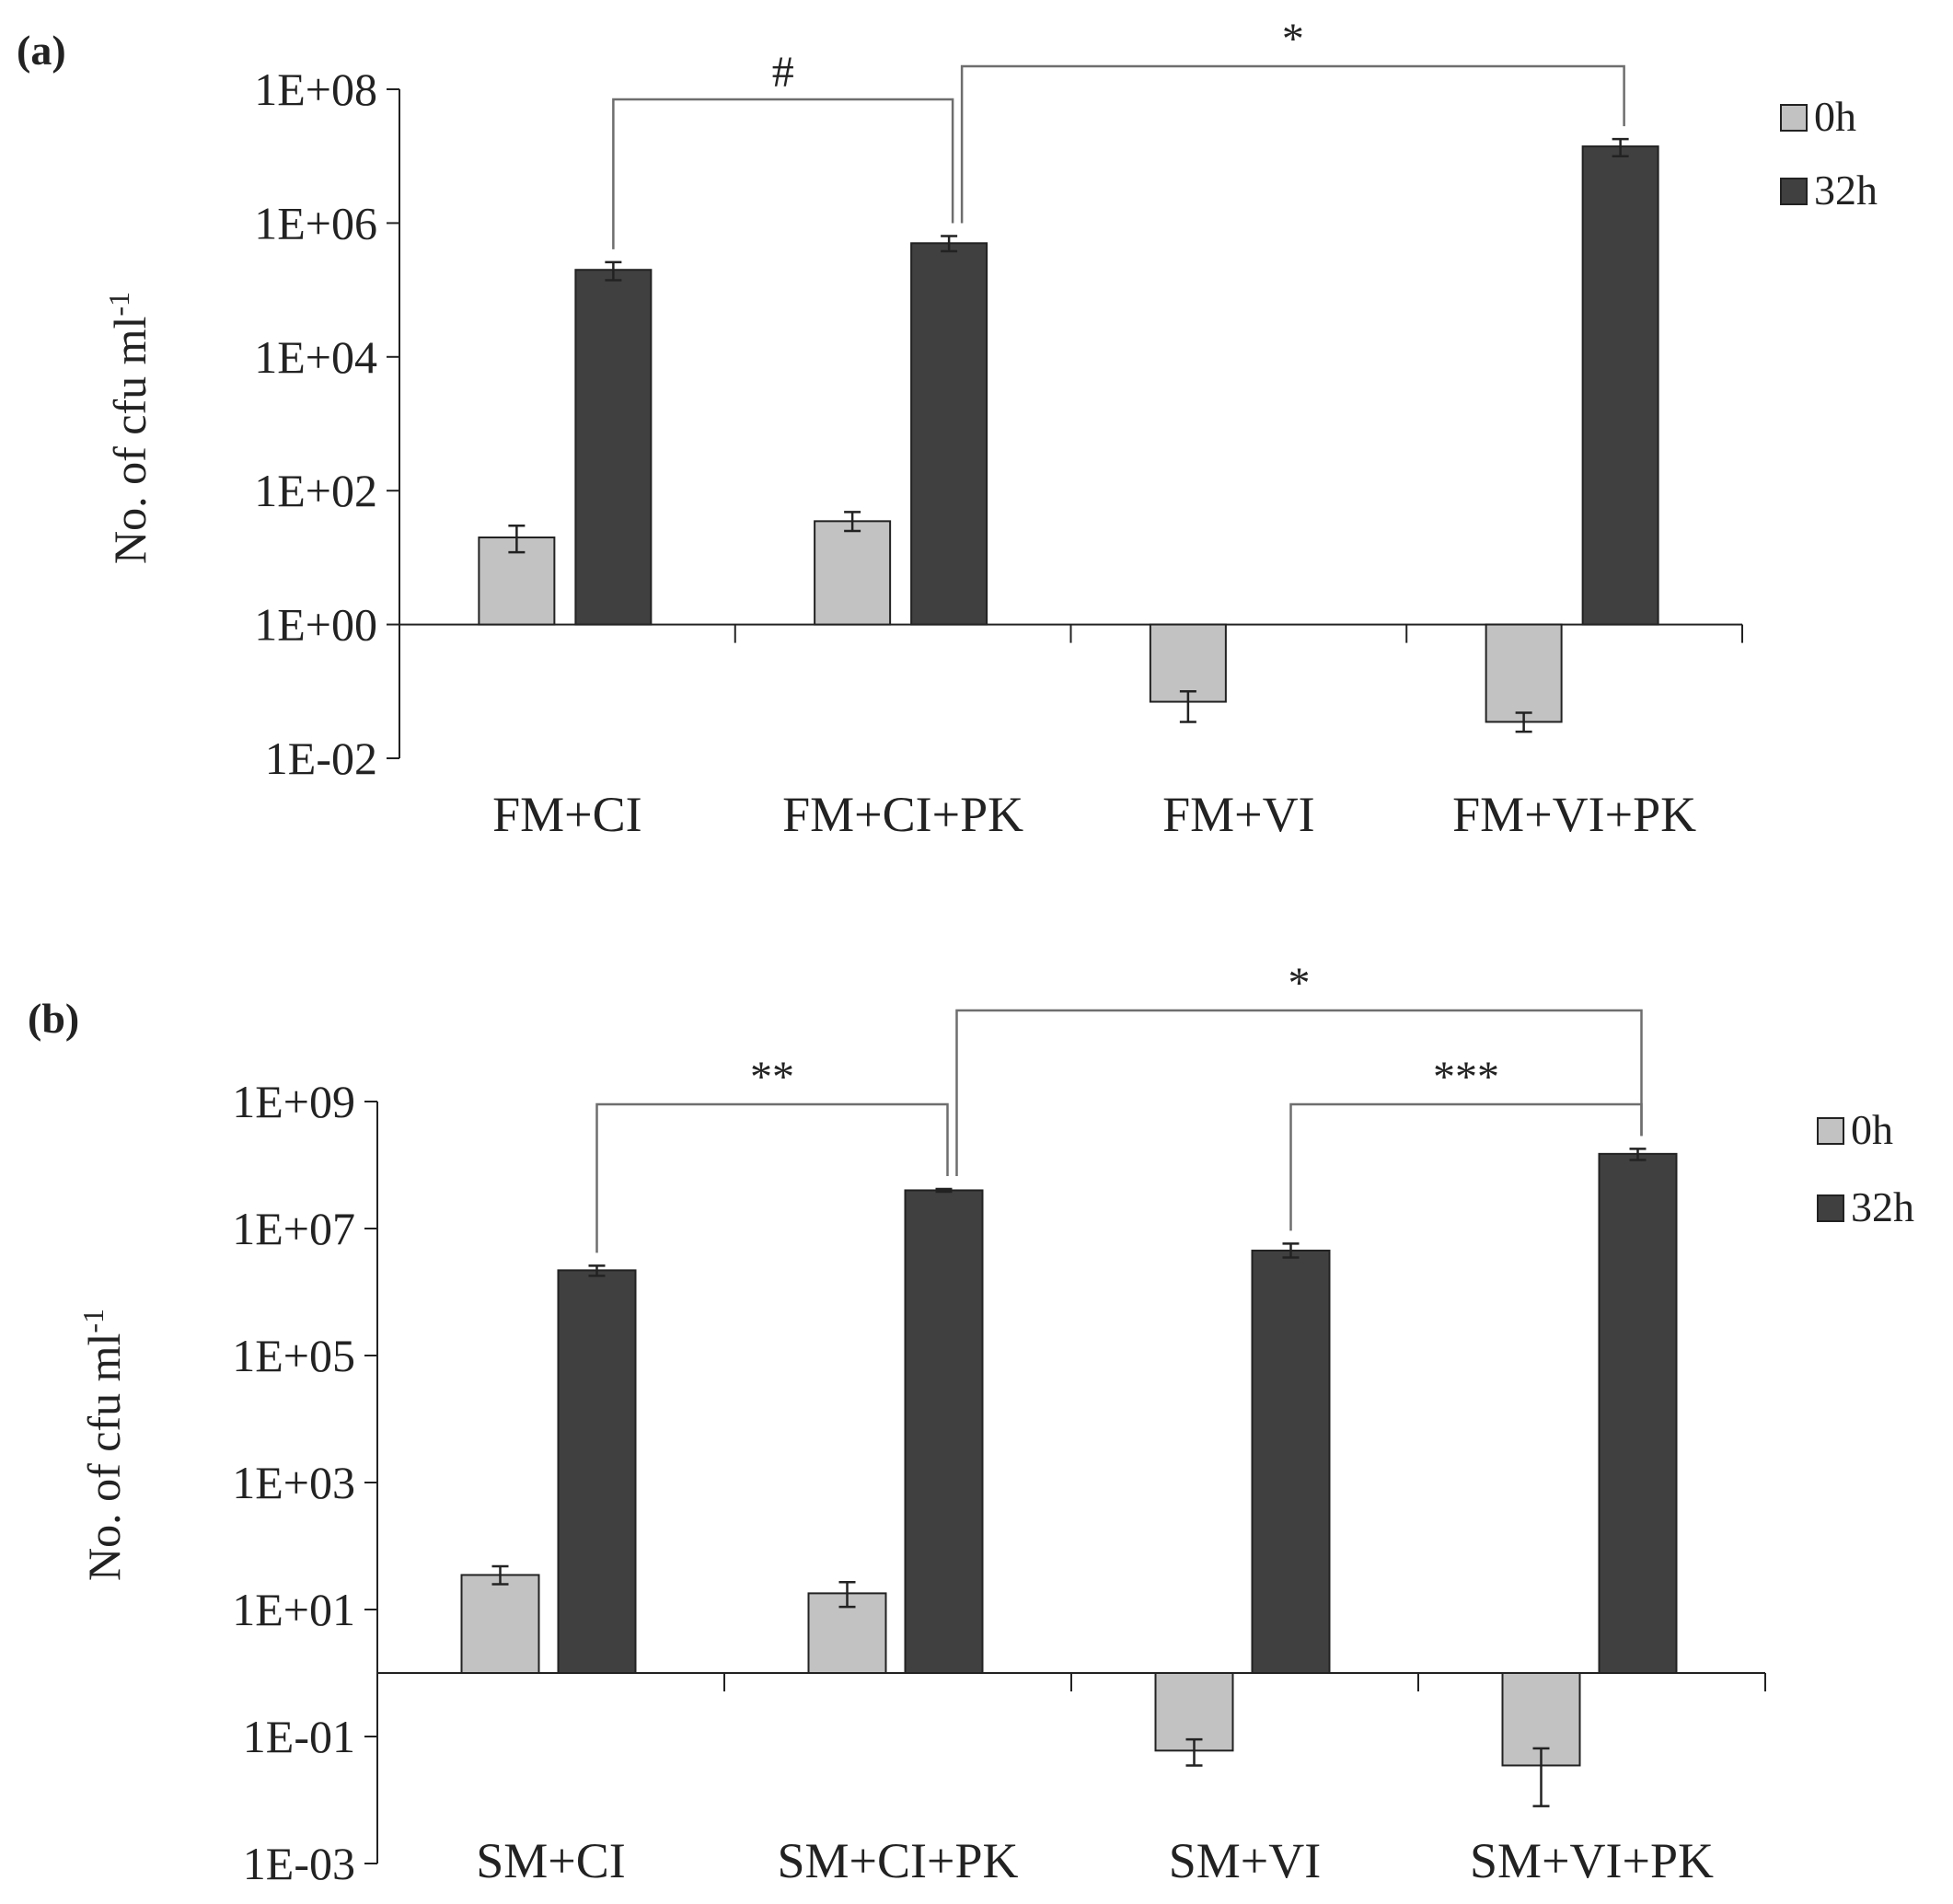 The width and height of the screenshot is (1953, 1904). What do you see at coordinates (1830, 1131) in the screenshot?
I see `legend-swatch-0h-b` at bounding box center [1830, 1131].